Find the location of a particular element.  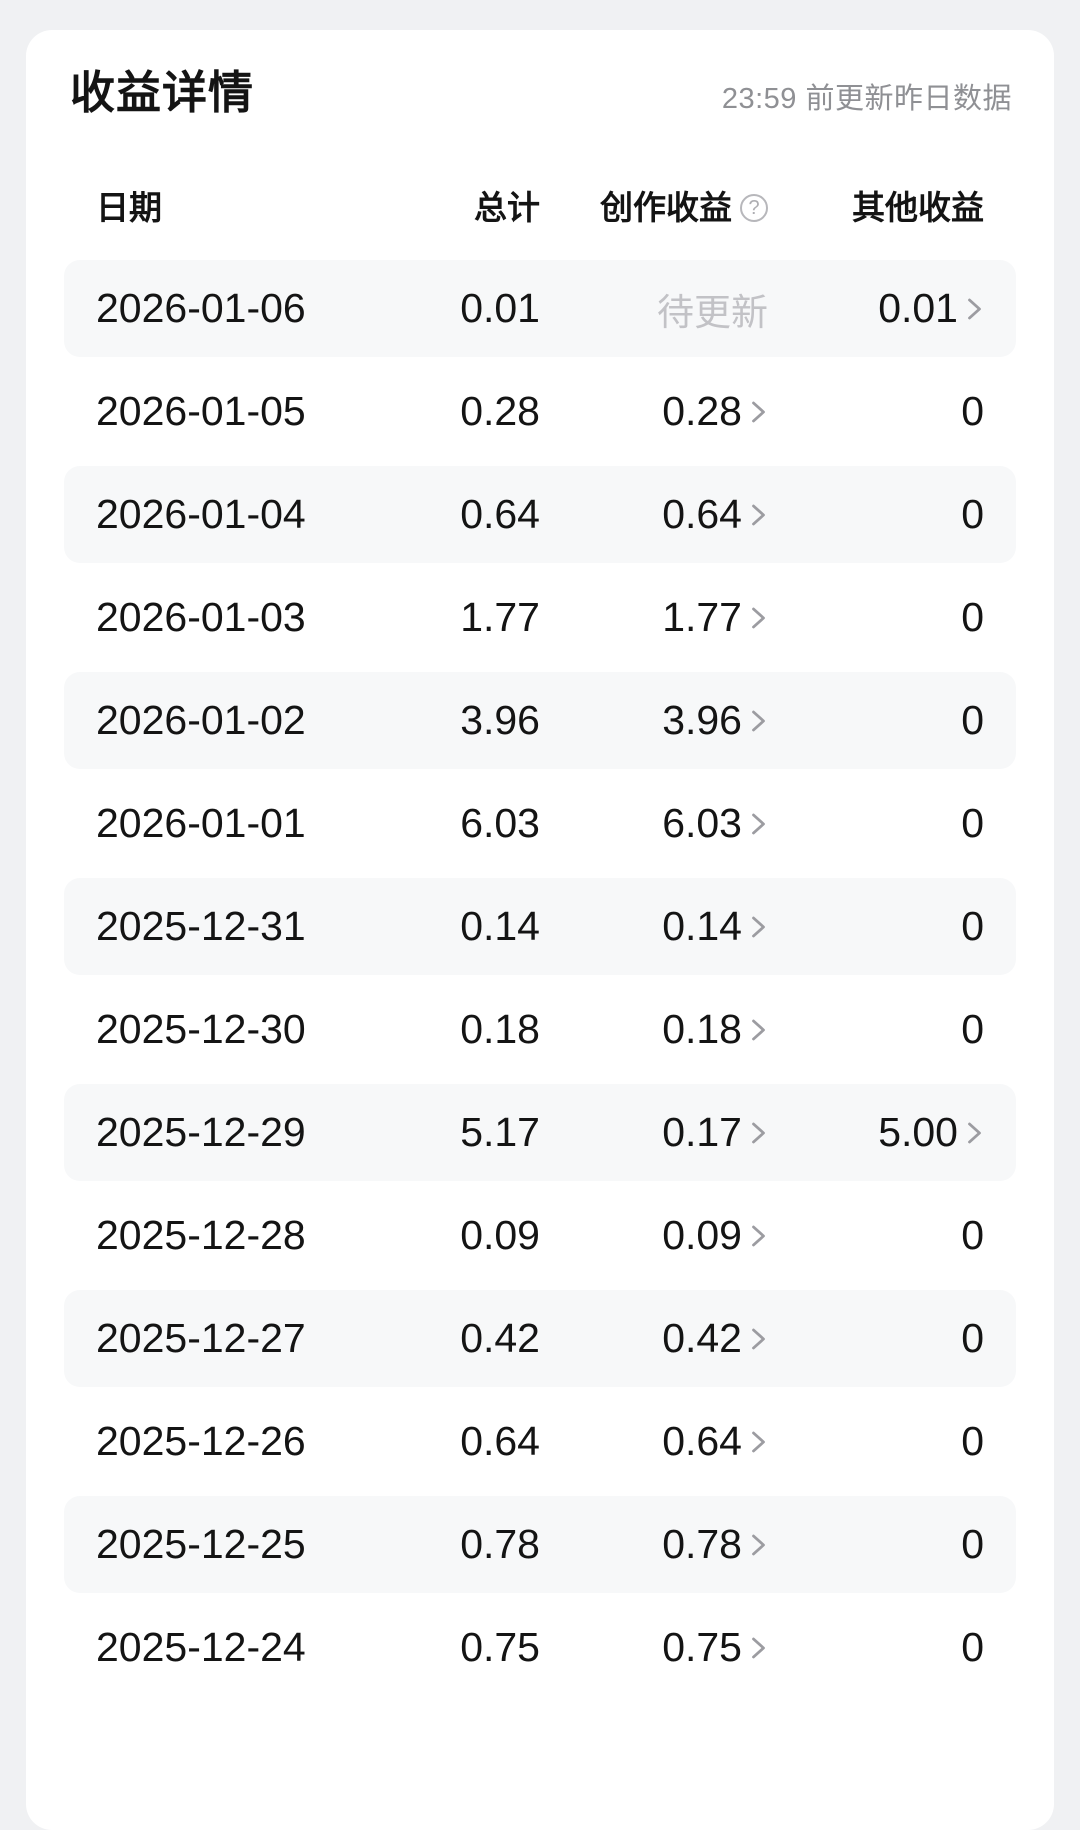

table-row: 2026-01-06 0.01 待更新 0.01 is located at coordinates (540, 308).